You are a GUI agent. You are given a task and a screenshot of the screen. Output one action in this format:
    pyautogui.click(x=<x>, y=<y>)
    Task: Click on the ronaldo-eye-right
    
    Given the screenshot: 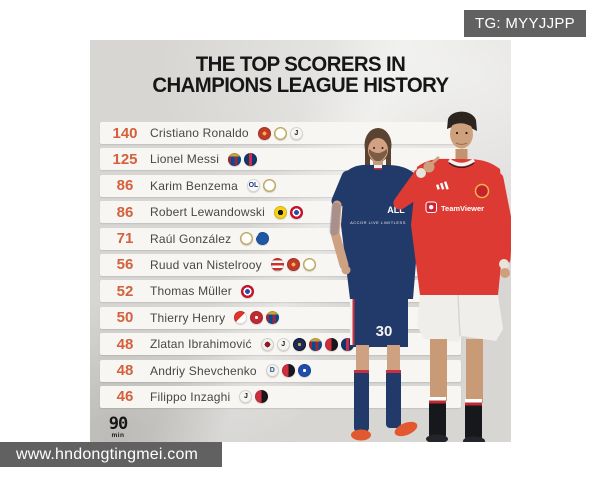 What is the action you would take?
    pyautogui.click(x=466, y=133)
    